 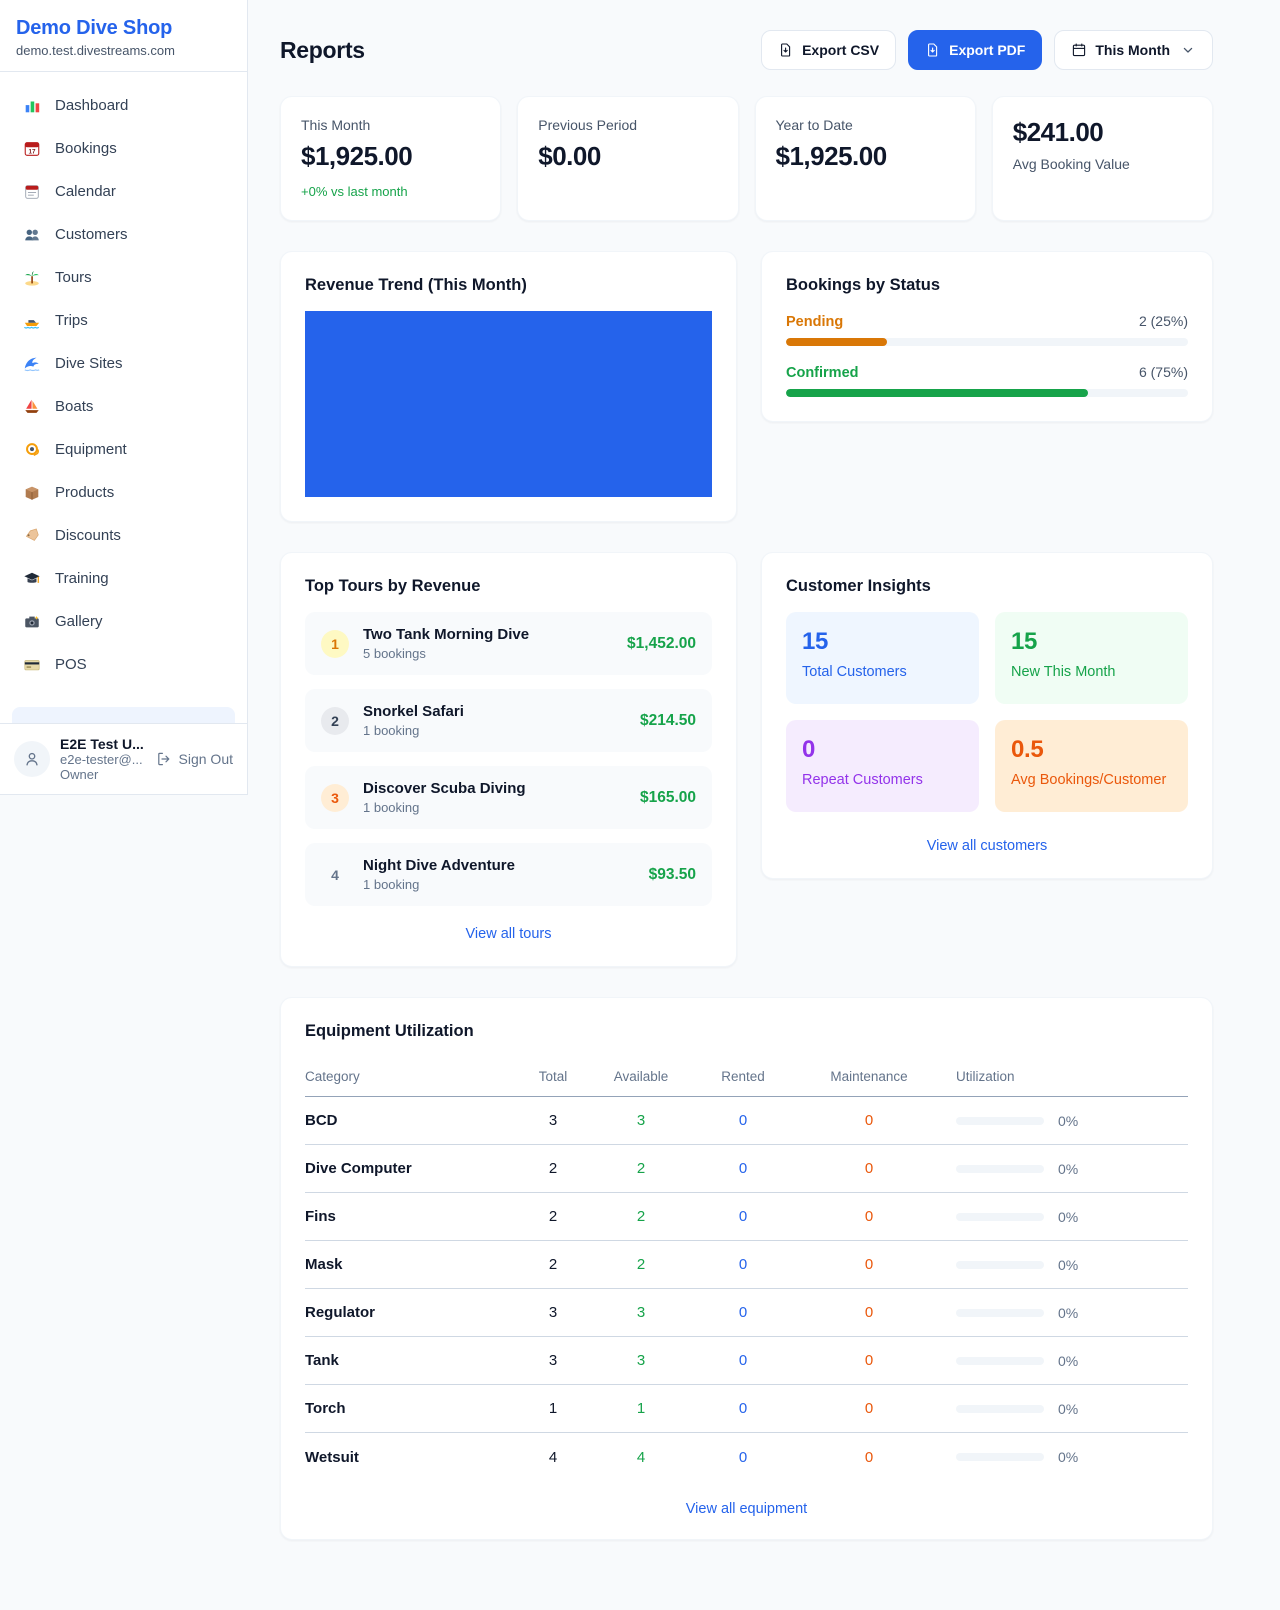 I want to click on sign-out-button: Sign Out, so click(x=194, y=759).